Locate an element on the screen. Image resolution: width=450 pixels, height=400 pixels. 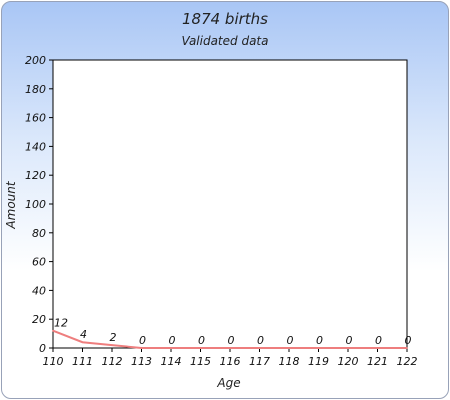
x-tick-label: 120 is located at coordinates (348, 361).